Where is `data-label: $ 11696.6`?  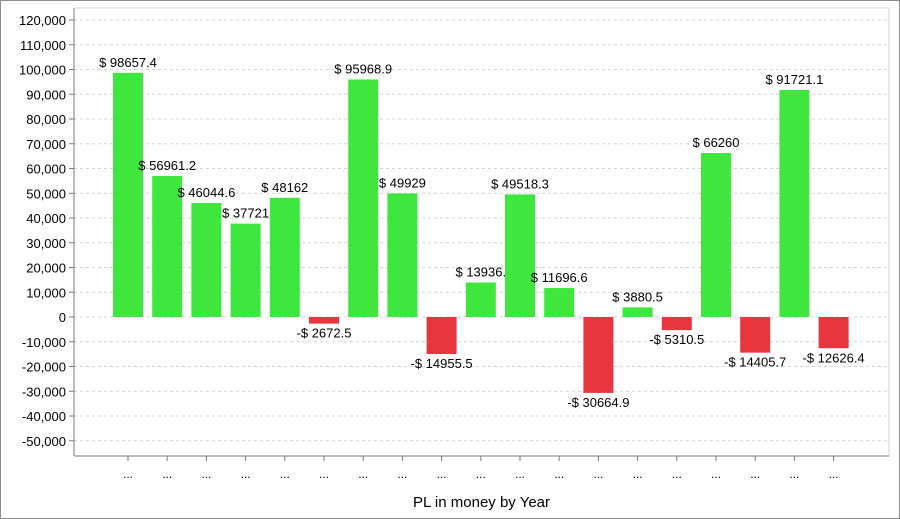 data-label: $ 11696.6 is located at coordinates (559, 277).